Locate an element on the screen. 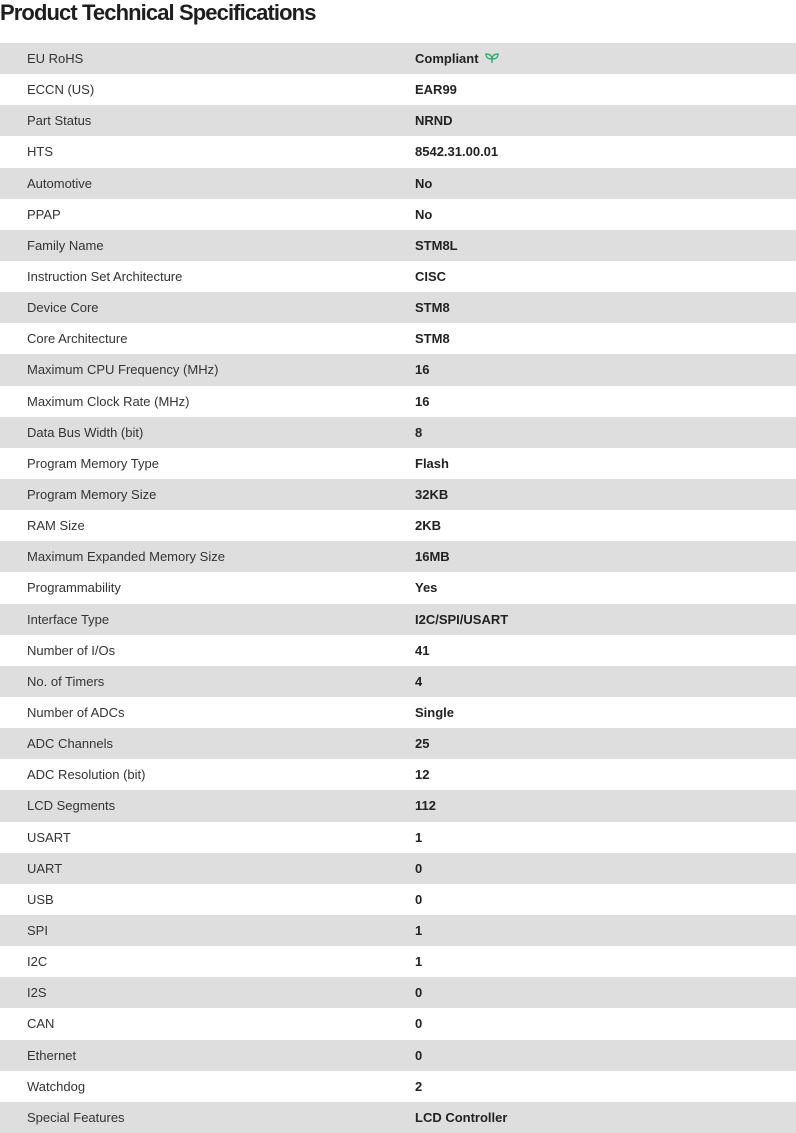 This screenshot has height=1133, width=796. spec-value: 12 is located at coordinates (605, 774).